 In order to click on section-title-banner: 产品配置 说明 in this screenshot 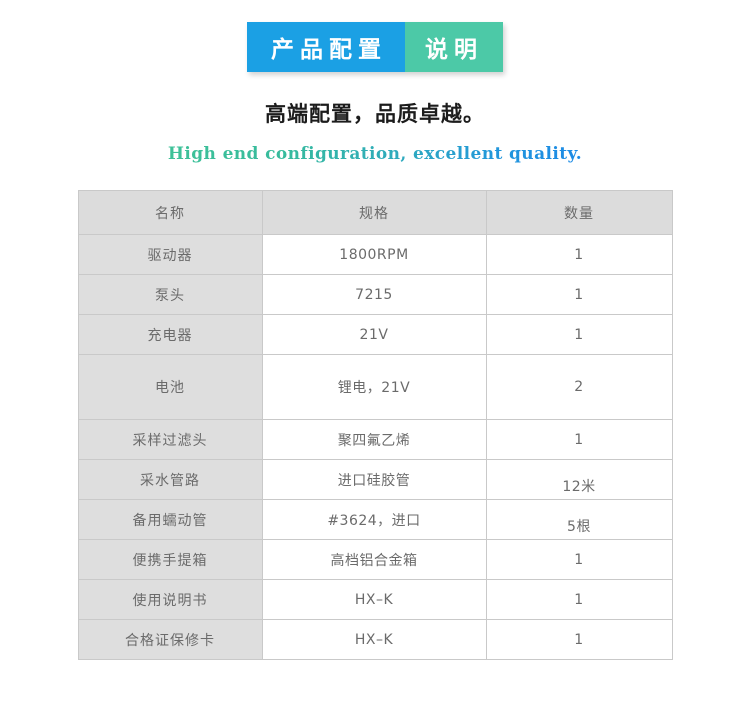, I will do `click(375, 47)`.